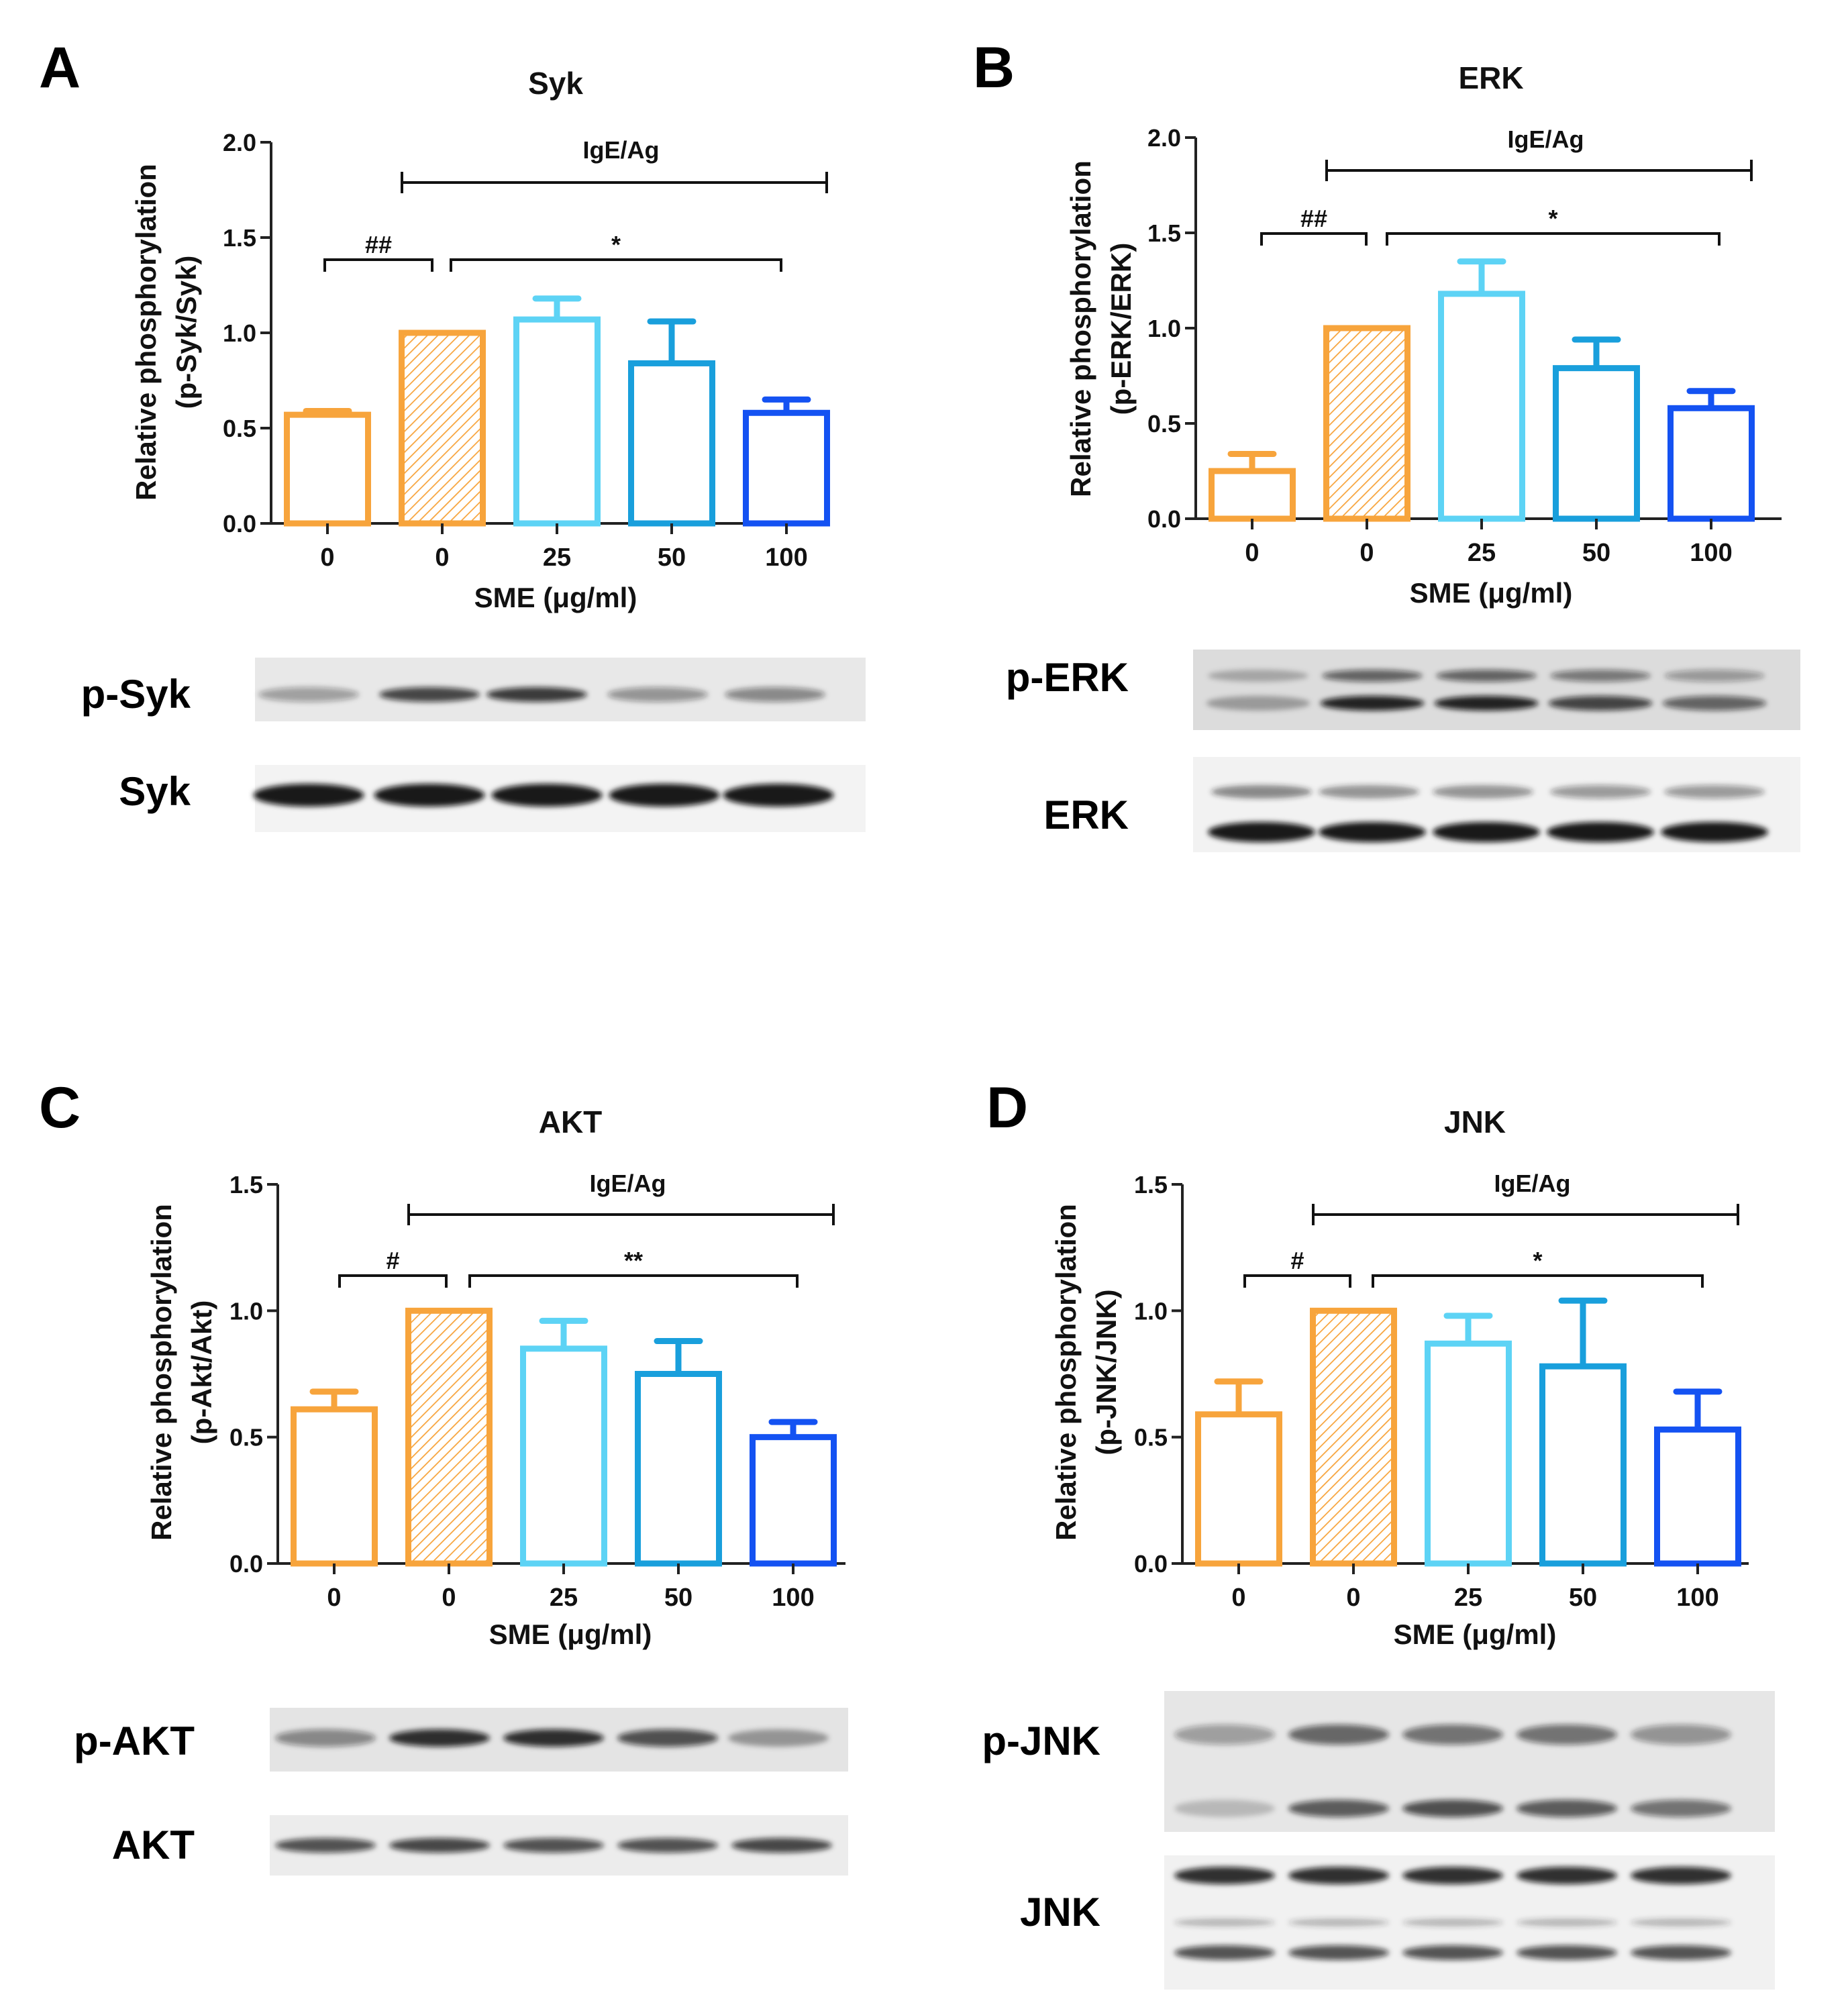 The width and height of the screenshot is (1848, 2001). I want to click on blot-label: Syk, so click(155, 791).